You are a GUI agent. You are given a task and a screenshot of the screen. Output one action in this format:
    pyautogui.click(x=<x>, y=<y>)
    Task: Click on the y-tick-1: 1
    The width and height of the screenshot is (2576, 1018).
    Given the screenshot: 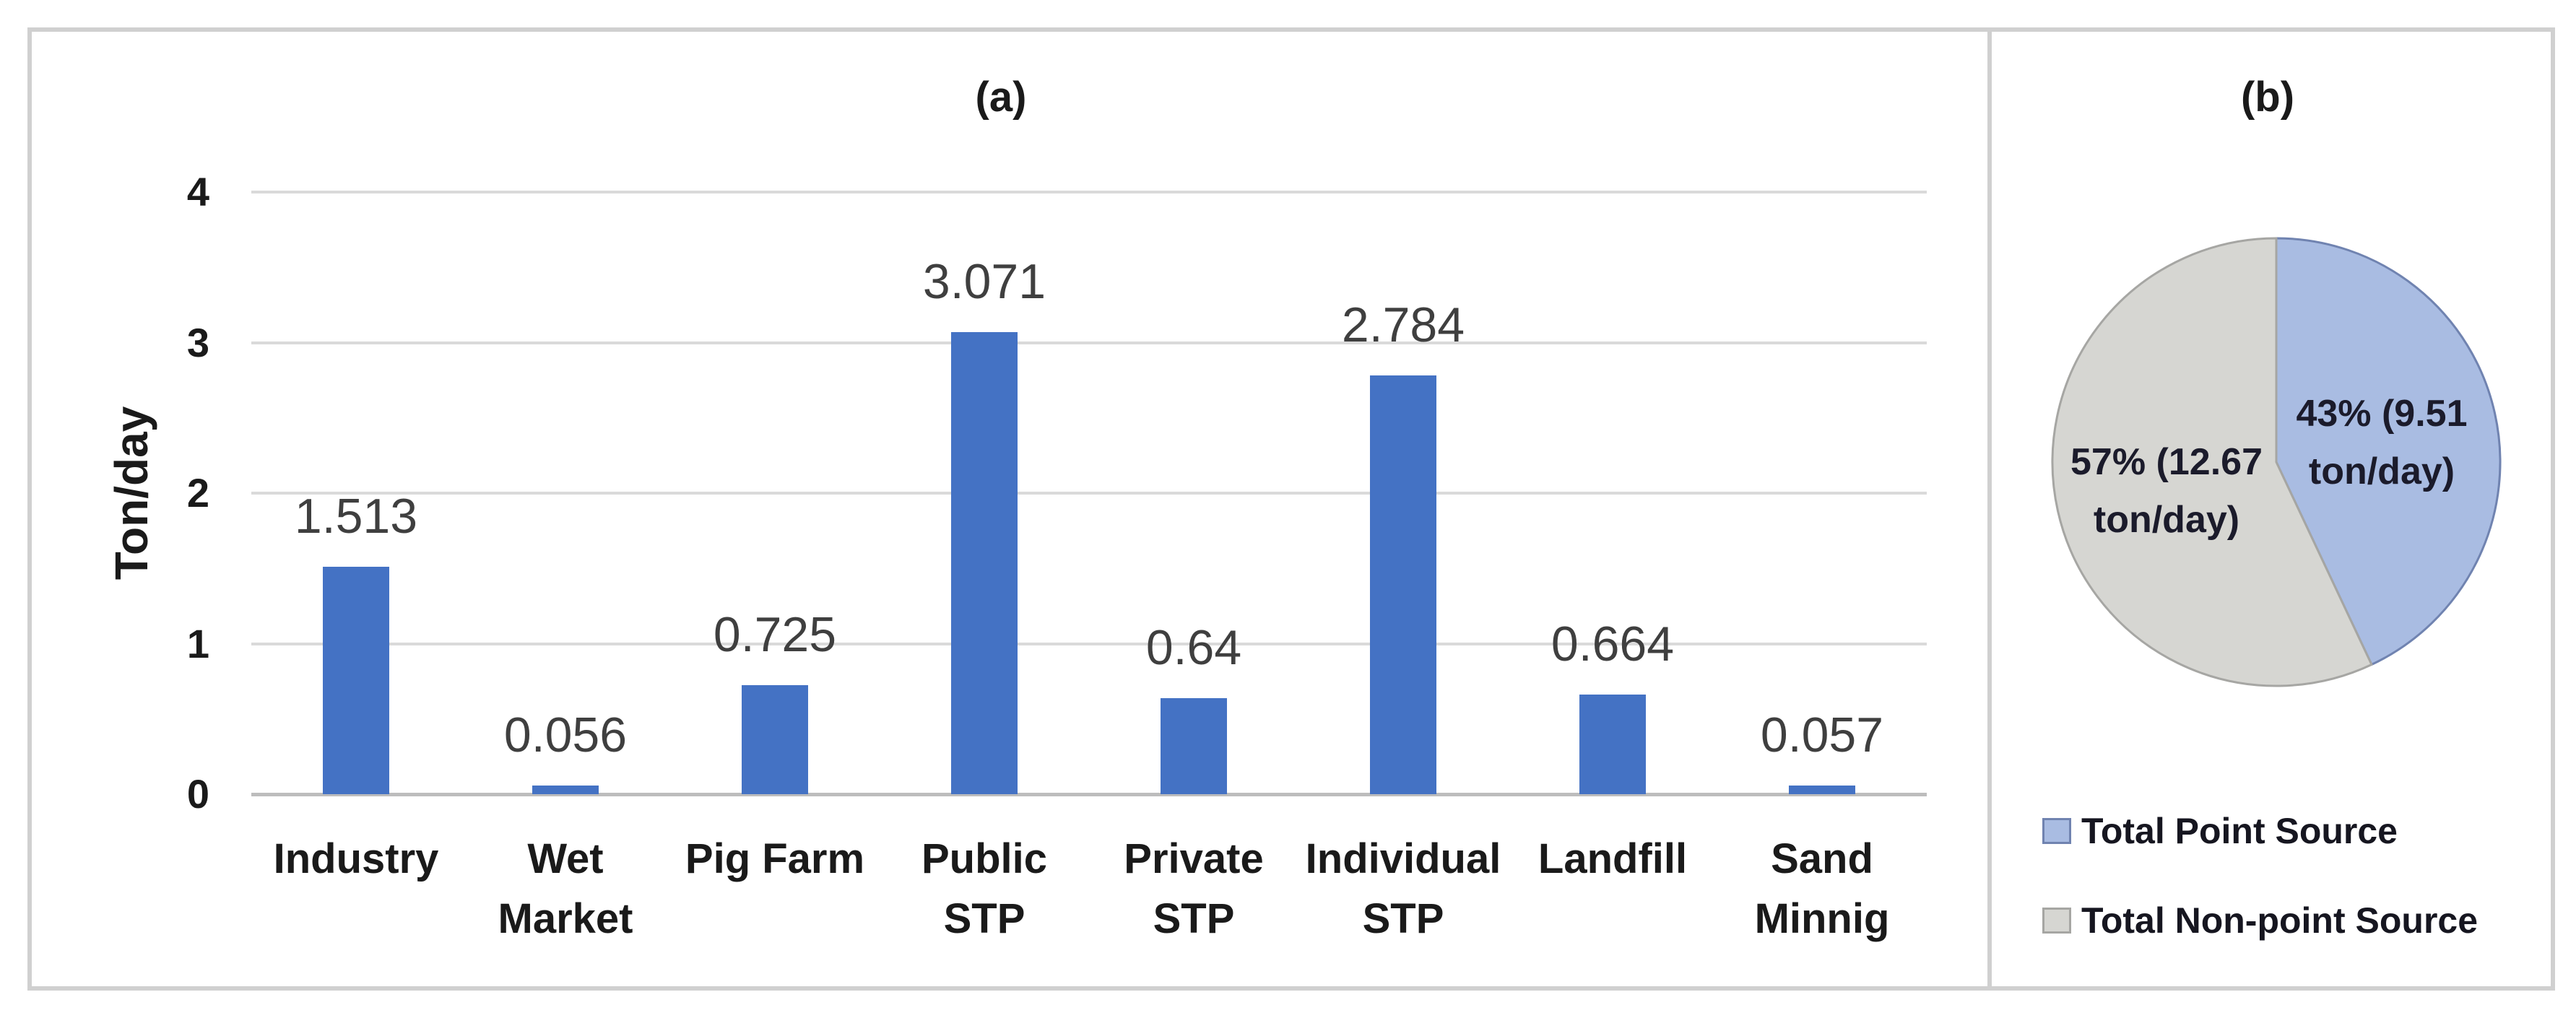 What is the action you would take?
    pyautogui.click(x=197, y=643)
    